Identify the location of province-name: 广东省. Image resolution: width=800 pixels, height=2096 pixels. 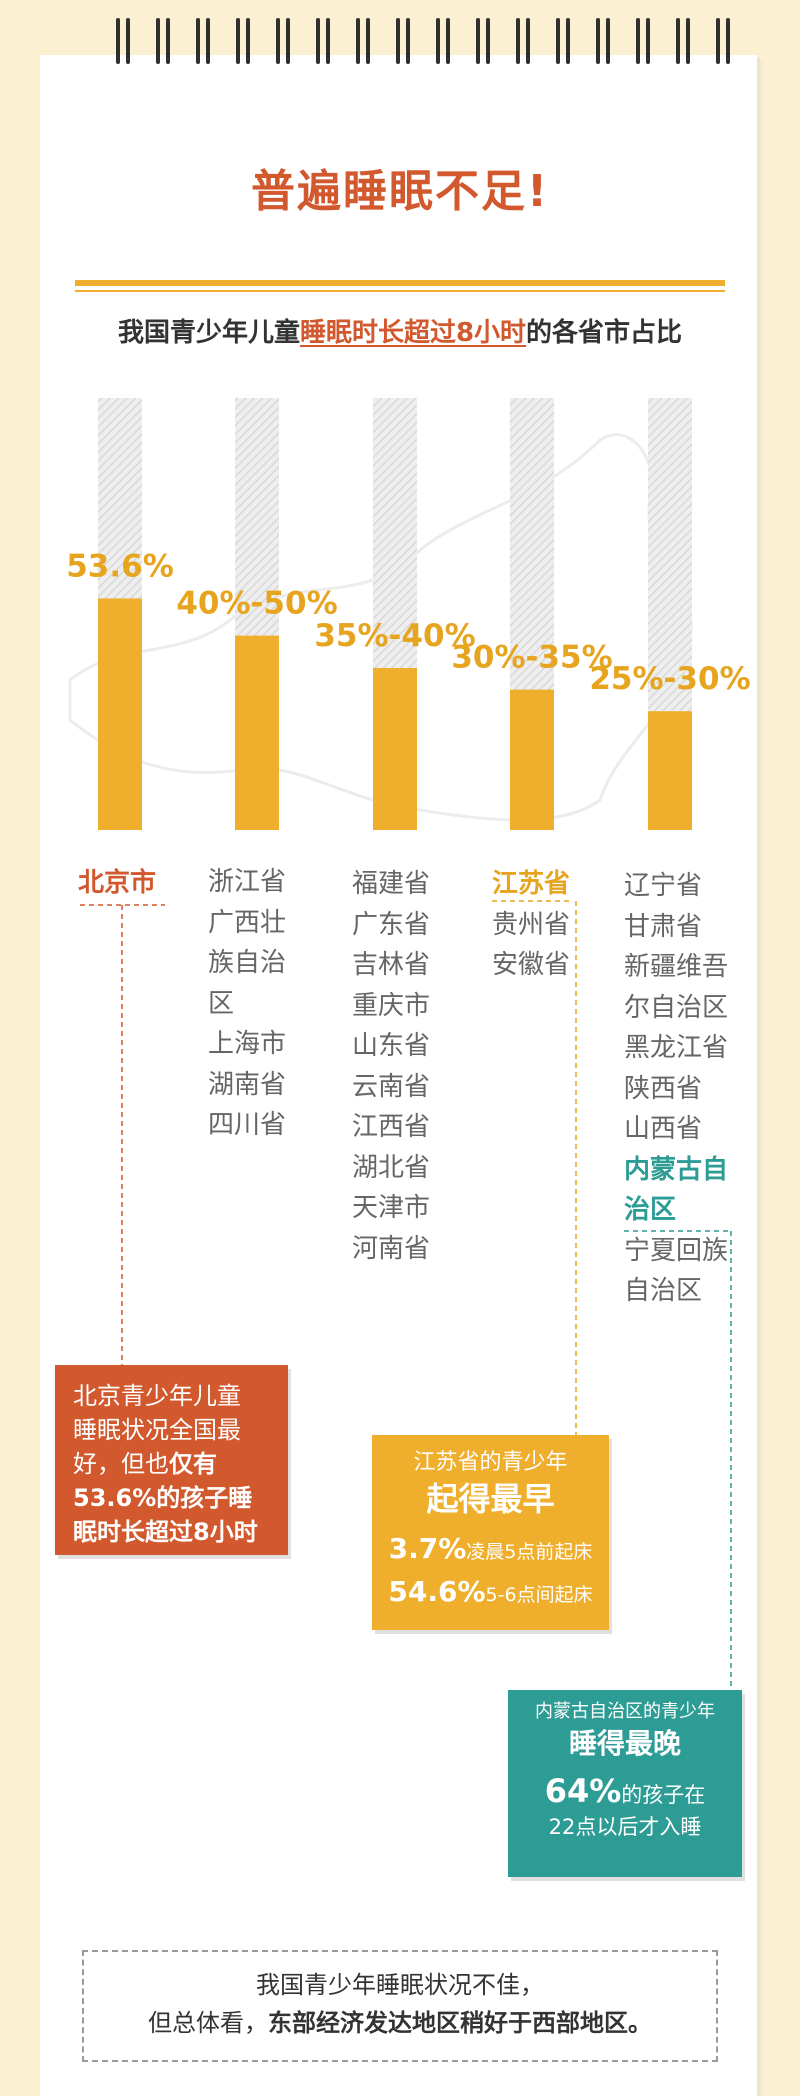
(391, 924).